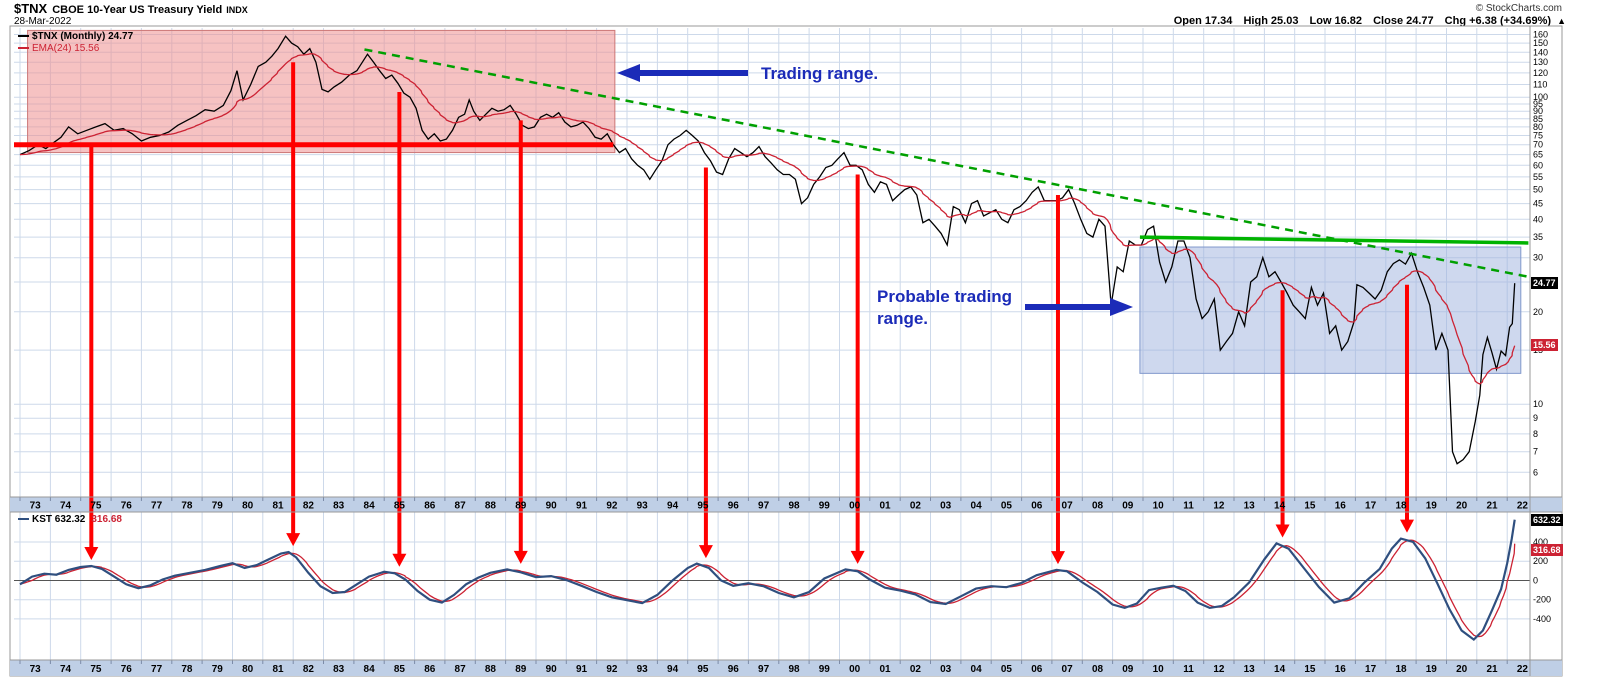 Image resolution: width=1600 pixels, height=700 pixels. Describe the element at coordinates (885, 506) in the screenshot. I see `svg-text: 01` at that location.